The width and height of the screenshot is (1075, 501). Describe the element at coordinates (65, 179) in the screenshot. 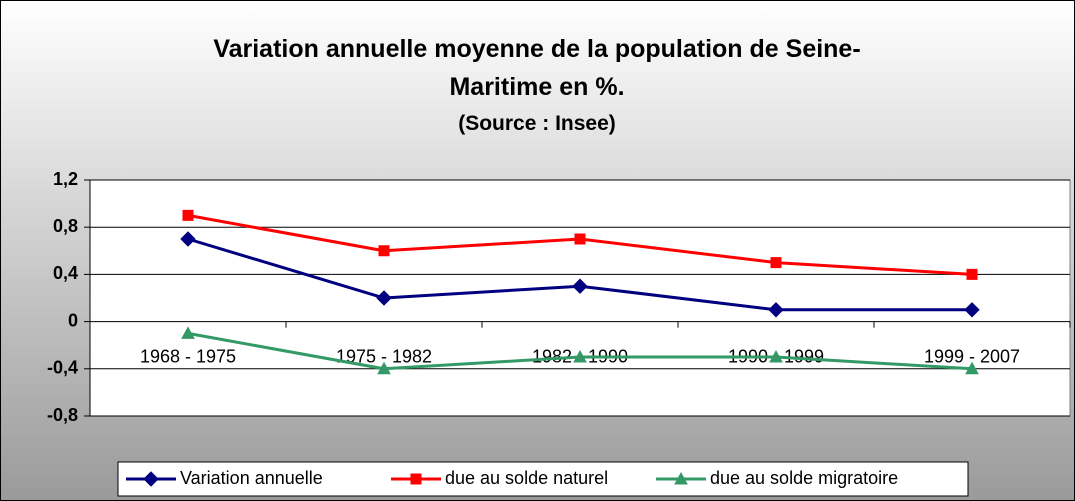

I see `y-tick-label: 1,2` at that location.